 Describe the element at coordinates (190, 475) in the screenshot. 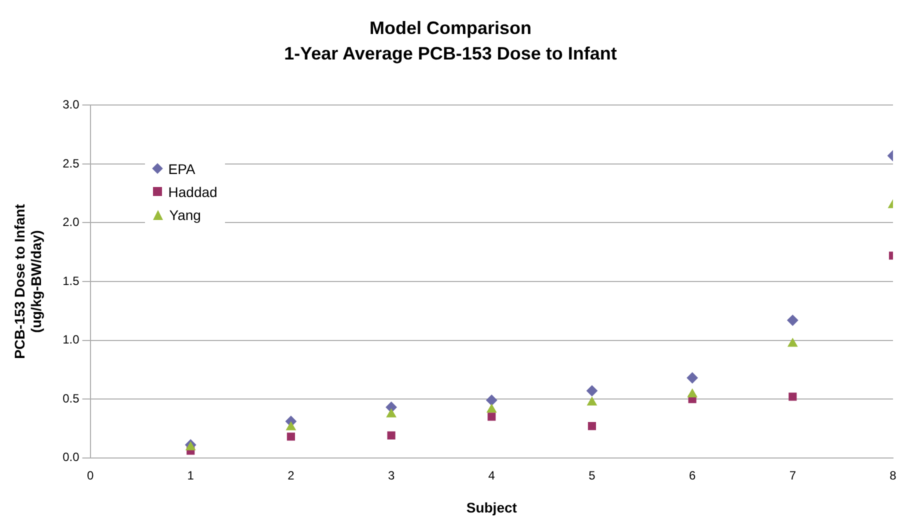

I see `x-tick-label: 1` at that location.